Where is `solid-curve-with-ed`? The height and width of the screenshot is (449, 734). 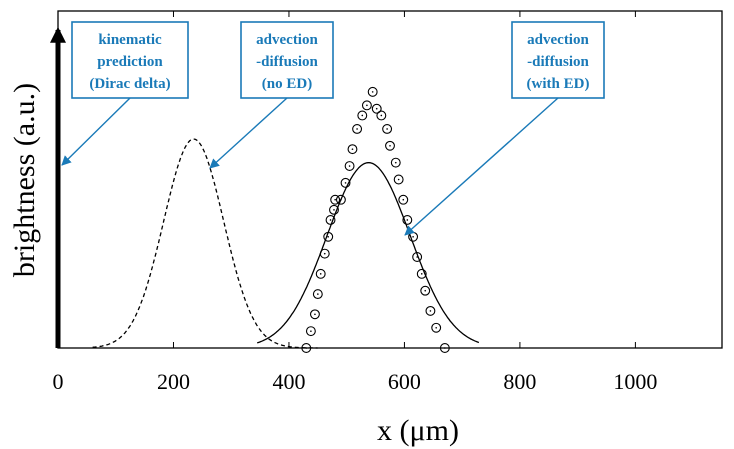
solid-curve-with-ed is located at coordinates (368, 253).